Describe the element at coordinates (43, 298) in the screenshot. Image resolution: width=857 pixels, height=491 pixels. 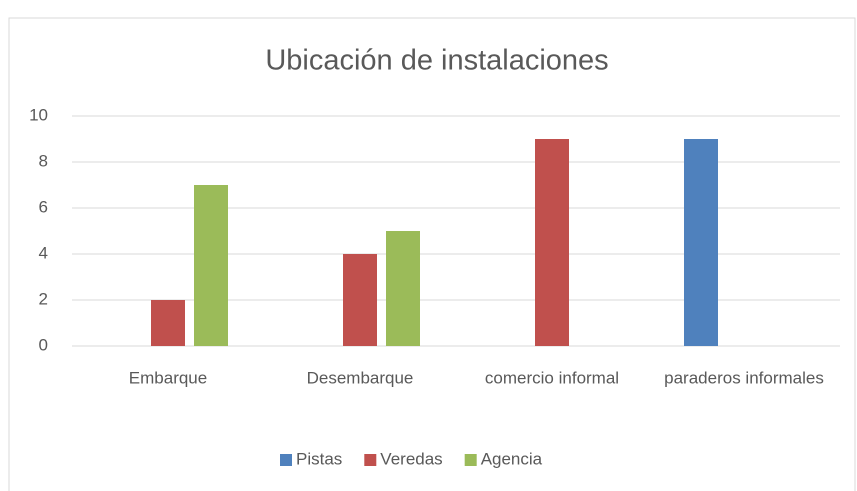
I see `y-tick-label: 2` at that location.